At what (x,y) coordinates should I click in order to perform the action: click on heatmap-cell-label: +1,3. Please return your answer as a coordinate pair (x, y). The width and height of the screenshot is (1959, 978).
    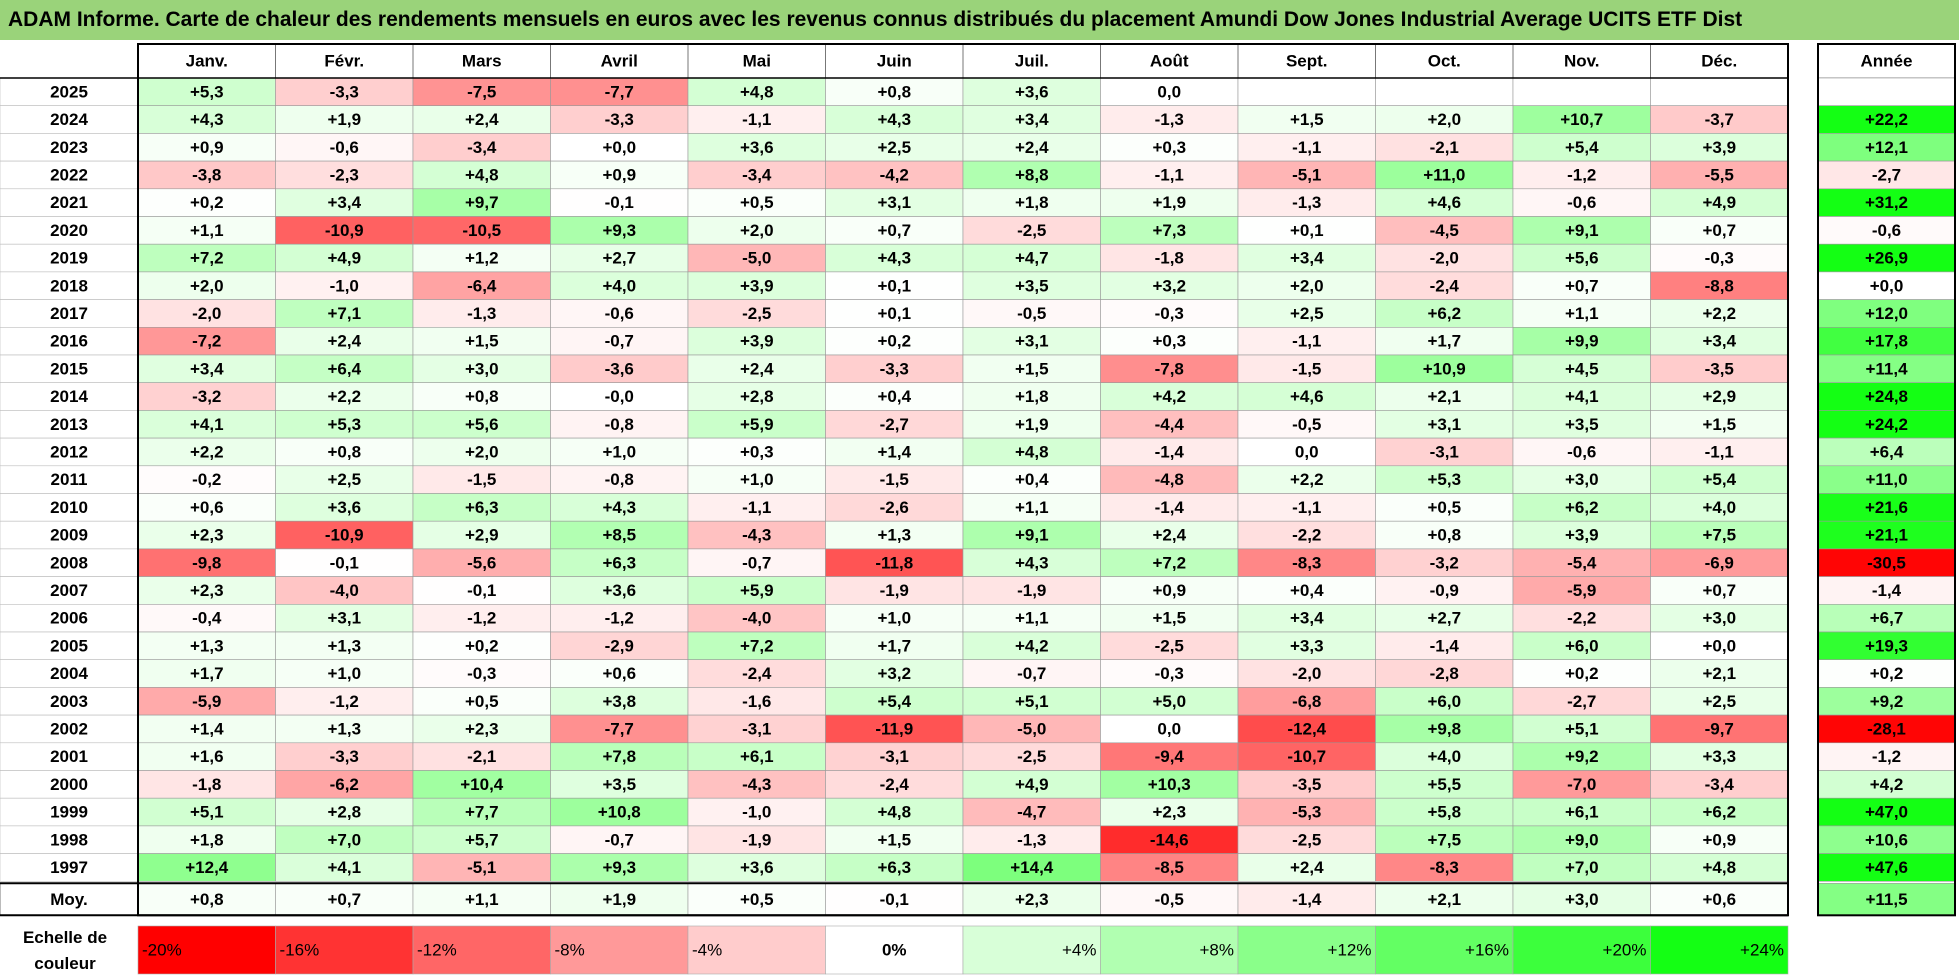
    Looking at the image, I should click on (894, 535).